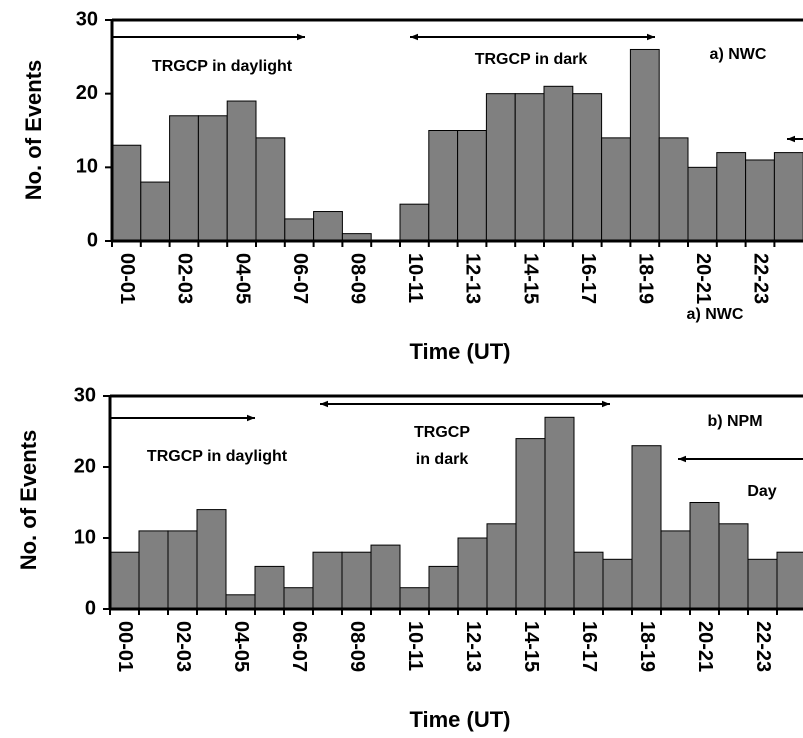 The image size is (803, 738). I want to click on annotation: TRGCP, so click(442, 432).